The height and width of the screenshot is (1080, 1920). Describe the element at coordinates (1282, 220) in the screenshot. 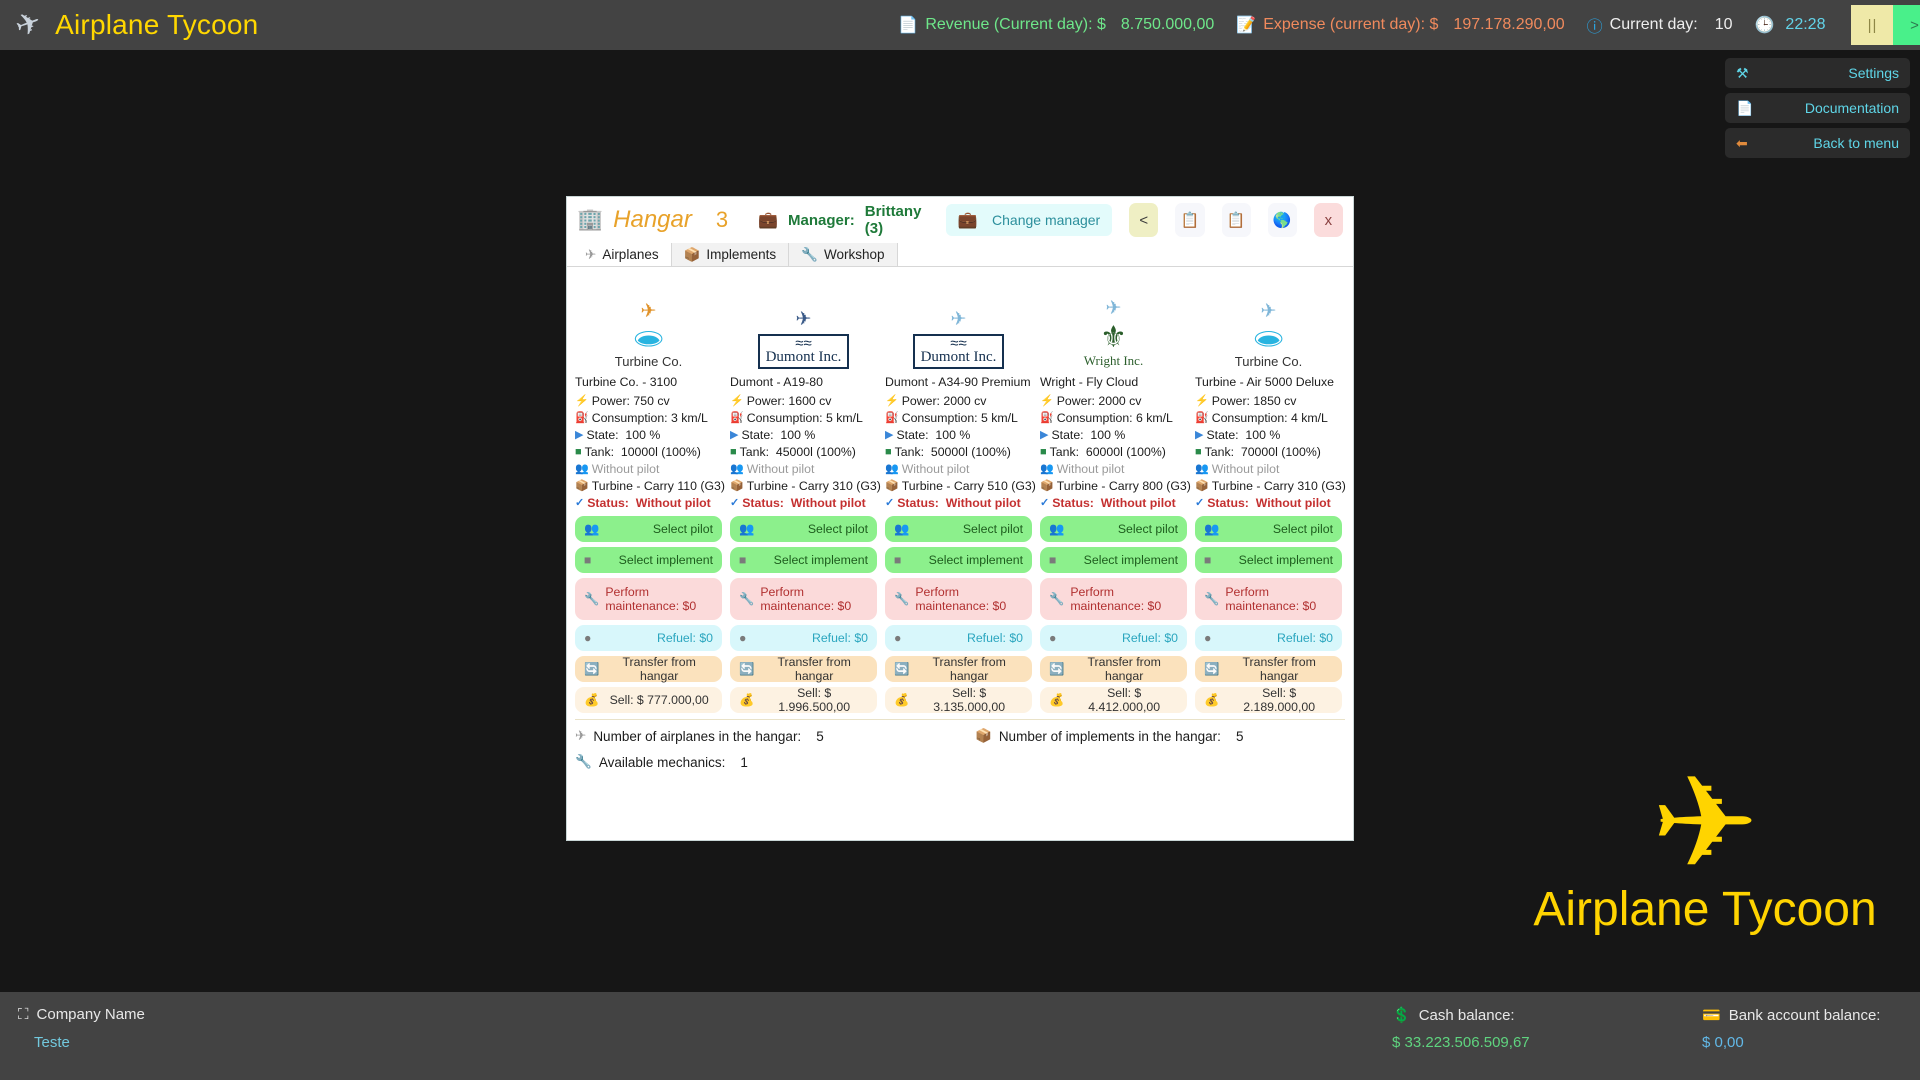

I see `globe-button: 🌎` at that location.